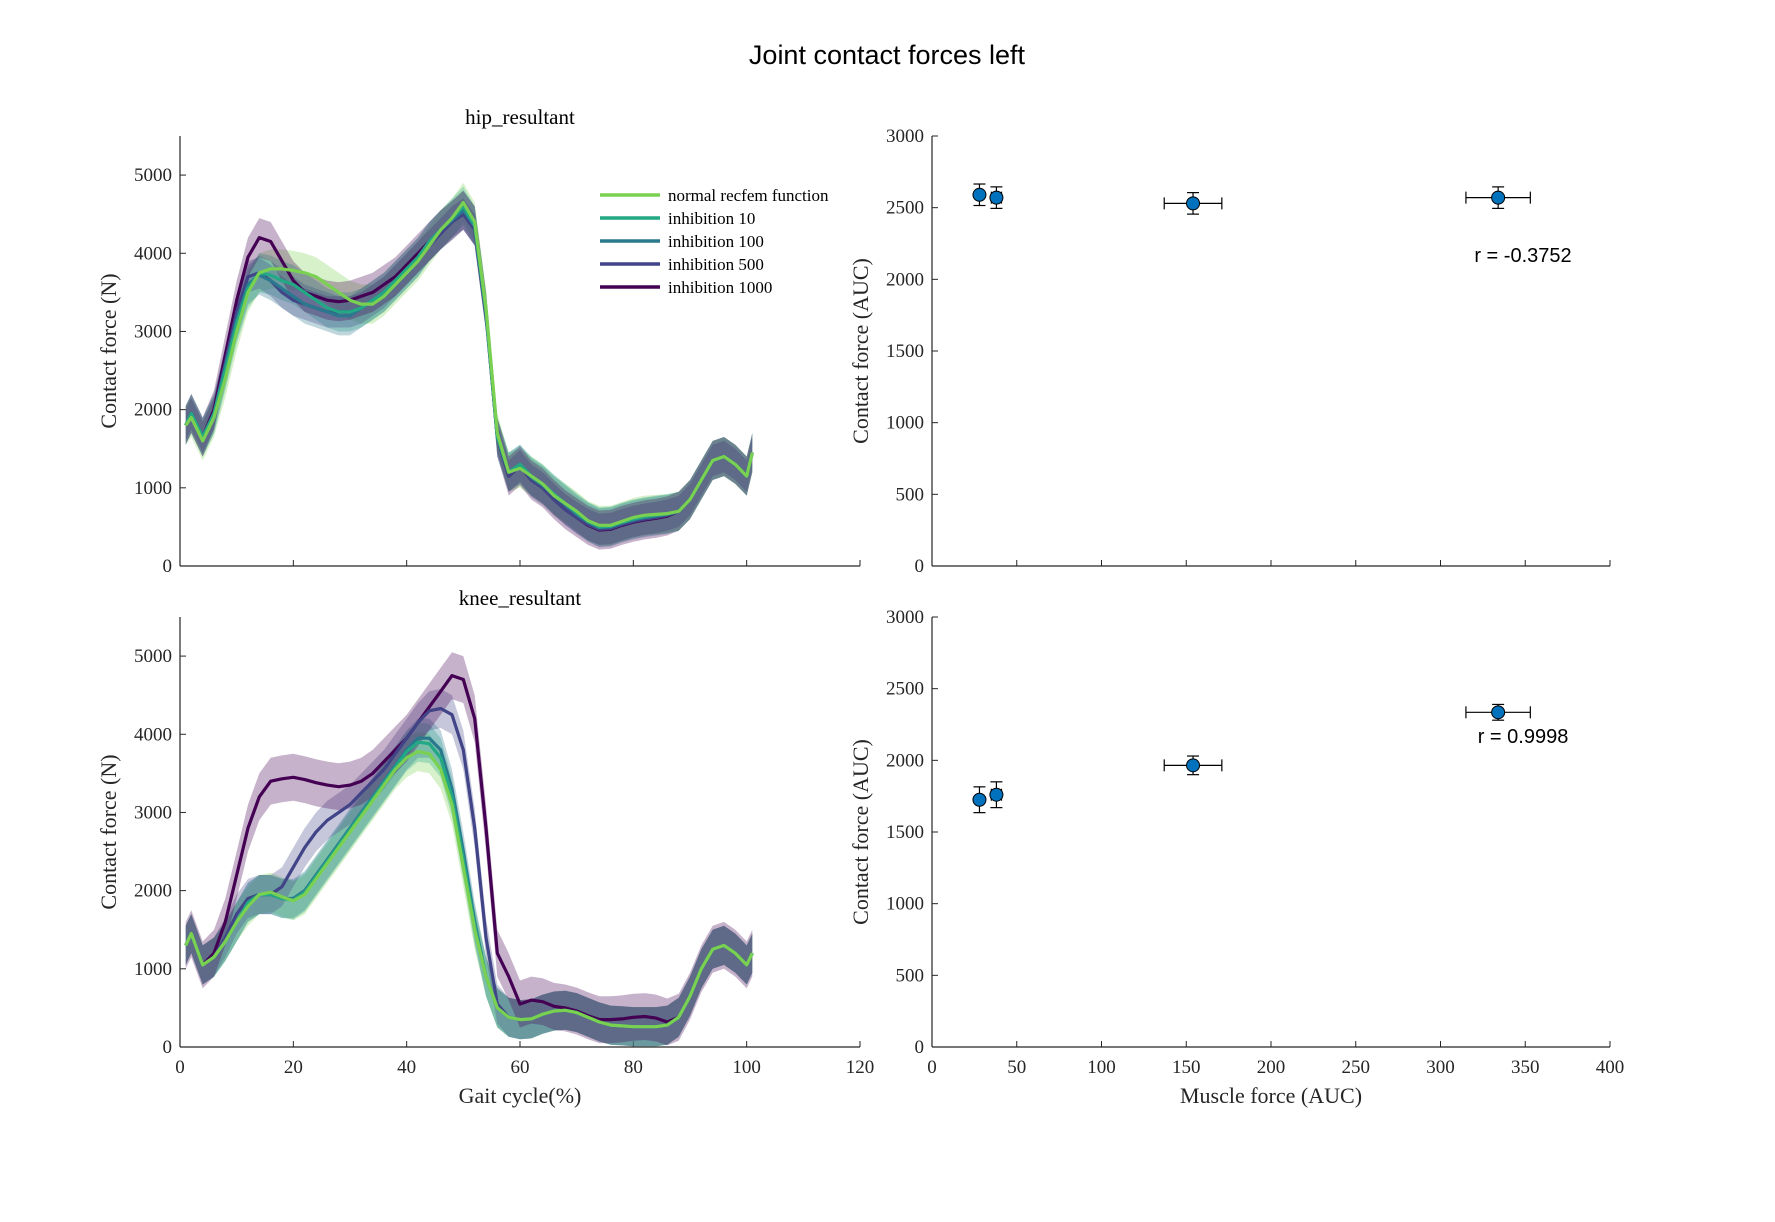  What do you see at coordinates (1523, 737) in the screenshot?
I see `correlation-annotation: r = 0.9998` at bounding box center [1523, 737].